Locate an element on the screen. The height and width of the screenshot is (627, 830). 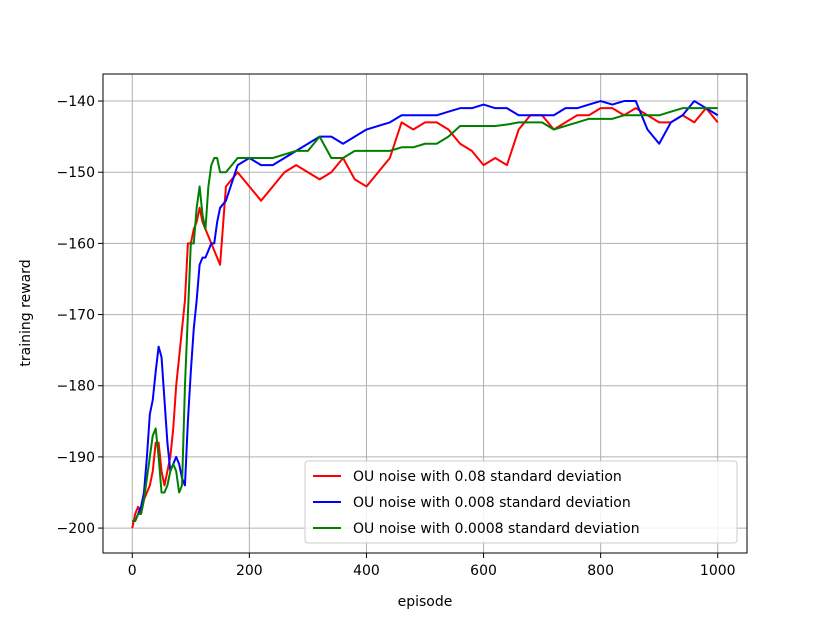
x-axis-label: episode is located at coordinates (425, 602).